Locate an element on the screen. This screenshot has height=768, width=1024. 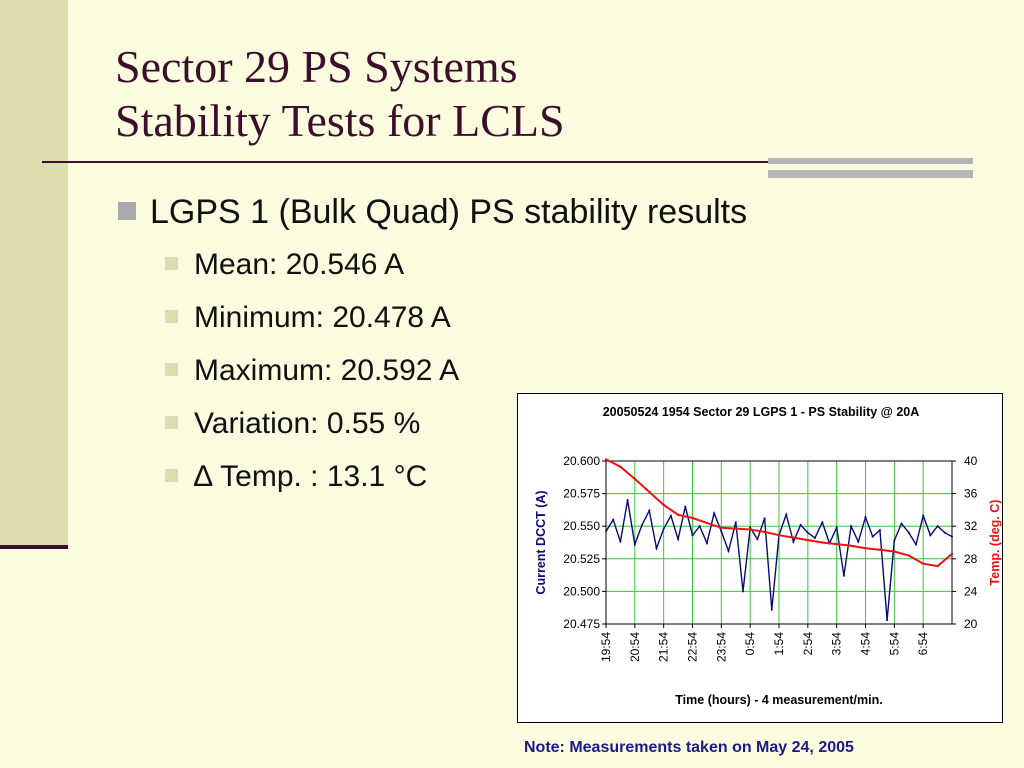
sub-bullet-delta-temp: ∆ Temp. : 13.1 °C is located at coordinates (312, 480).